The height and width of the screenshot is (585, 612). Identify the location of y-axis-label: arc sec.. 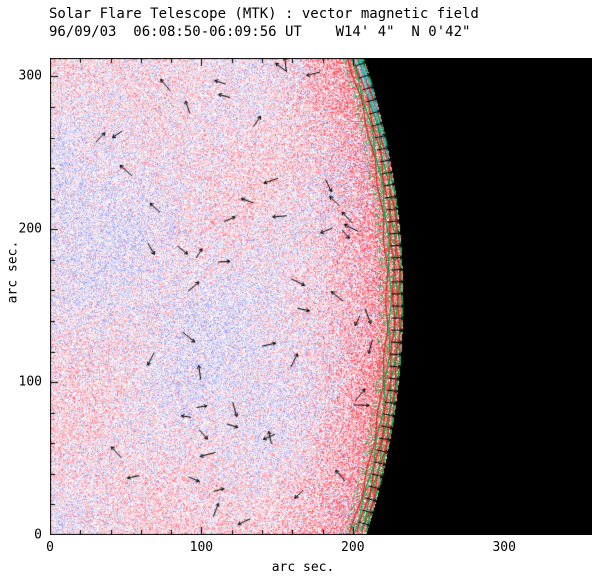
(13, 272).